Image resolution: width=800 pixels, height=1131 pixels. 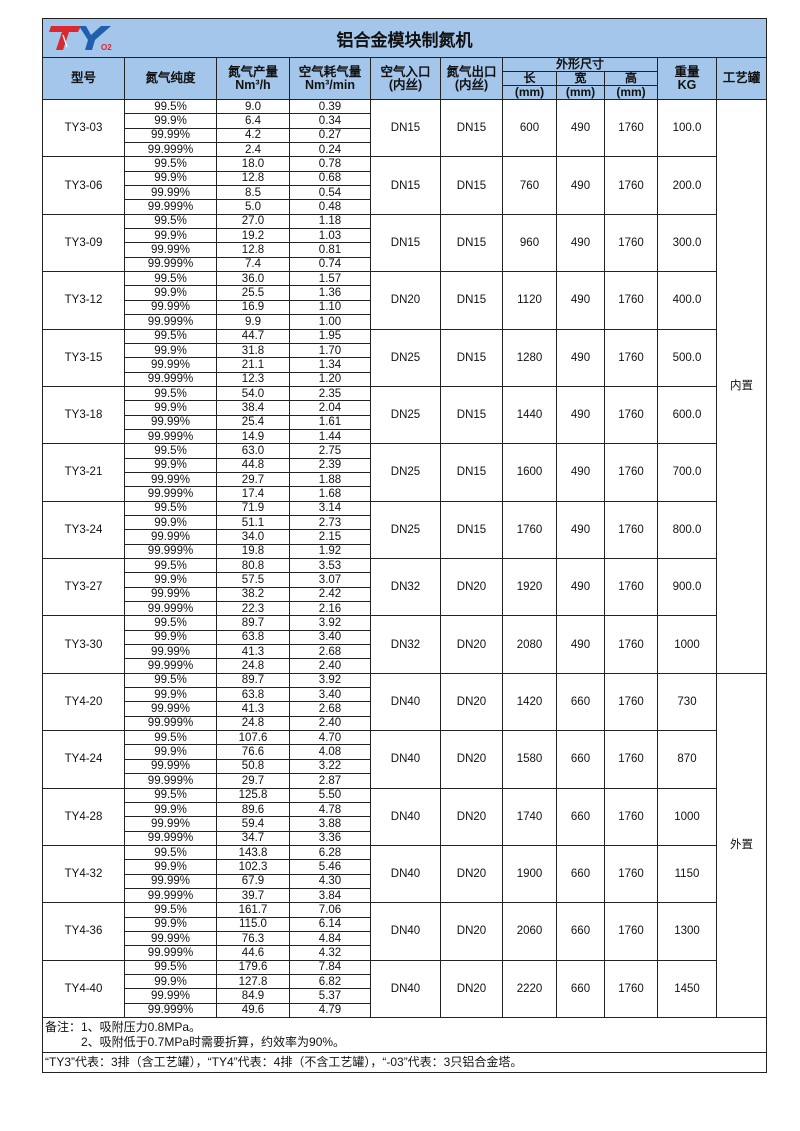 What do you see at coordinates (330, 508) in the screenshot?
I see `air-consumption-cell: 3.14` at bounding box center [330, 508].